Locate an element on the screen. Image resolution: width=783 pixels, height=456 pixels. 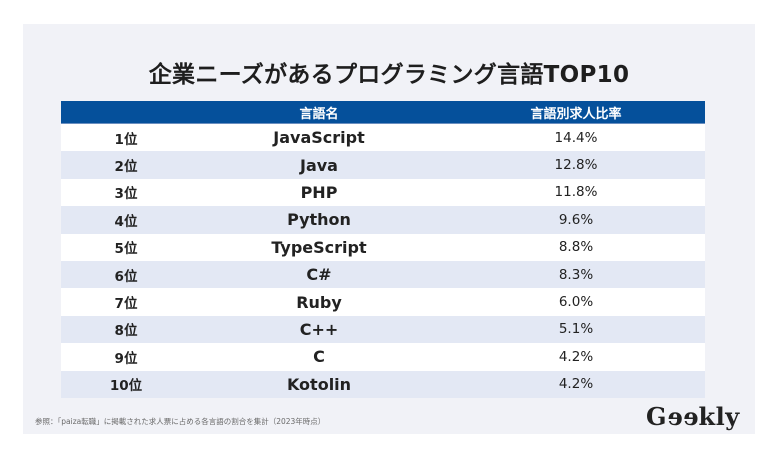
table-row: 8位 C++ 5.1% is located at coordinates (383, 329).